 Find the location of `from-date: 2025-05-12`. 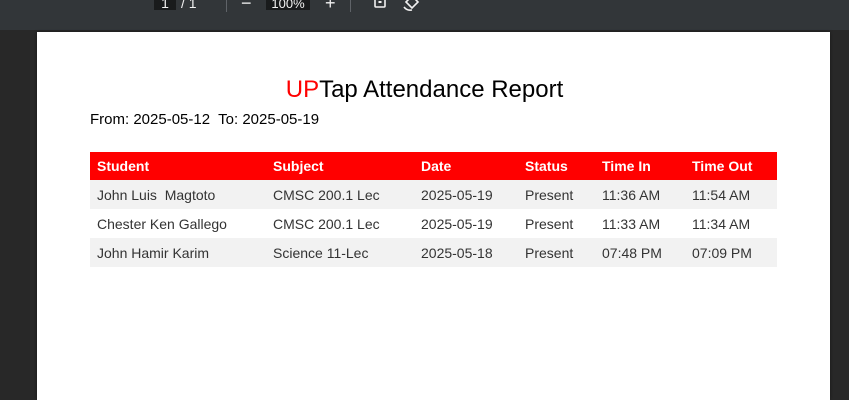

from-date: 2025-05-12 is located at coordinates (172, 119).